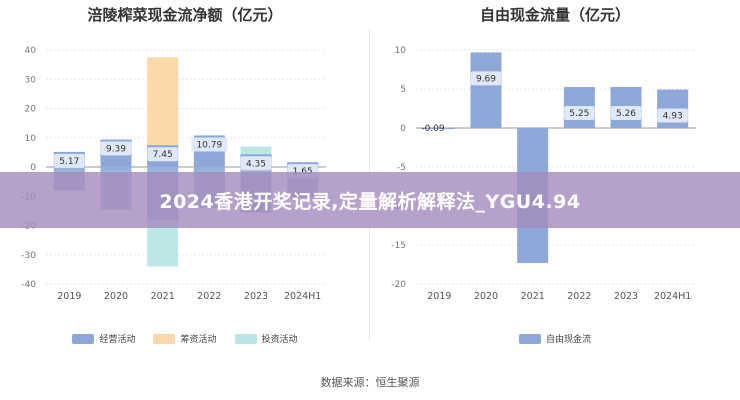  I want to click on legend-free-cashflow: 自由现金流, so click(554, 338).